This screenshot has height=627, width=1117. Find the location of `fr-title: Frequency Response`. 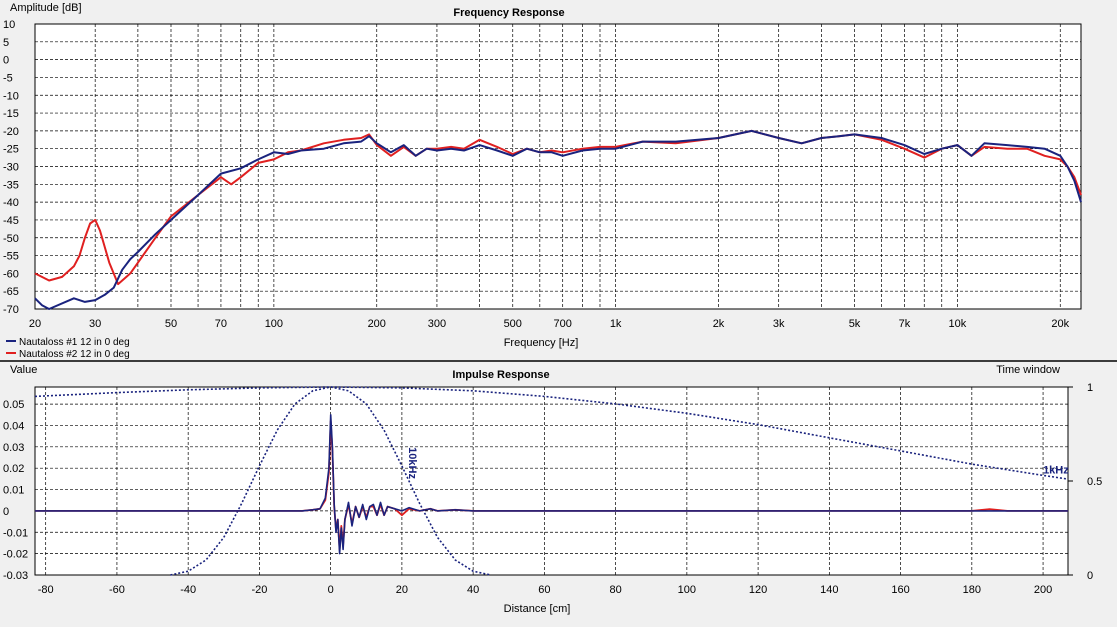

fr-title: Frequency Response is located at coordinates (508, 13).